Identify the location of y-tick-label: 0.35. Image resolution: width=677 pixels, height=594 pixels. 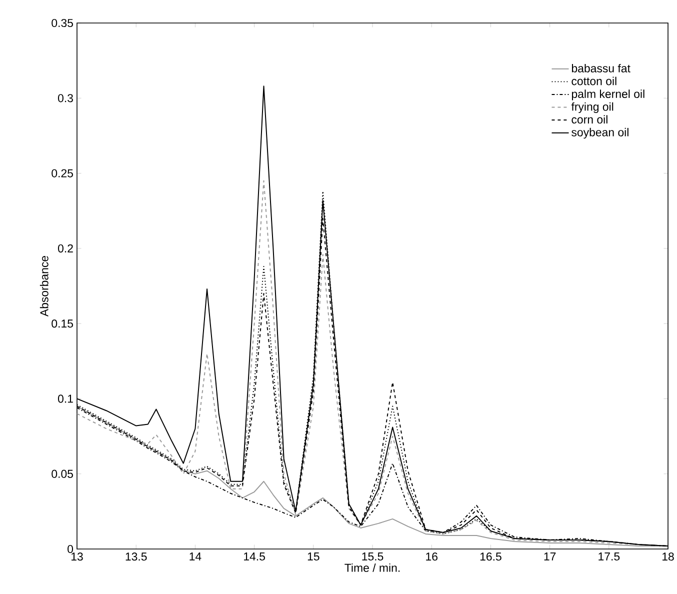
(62, 23).